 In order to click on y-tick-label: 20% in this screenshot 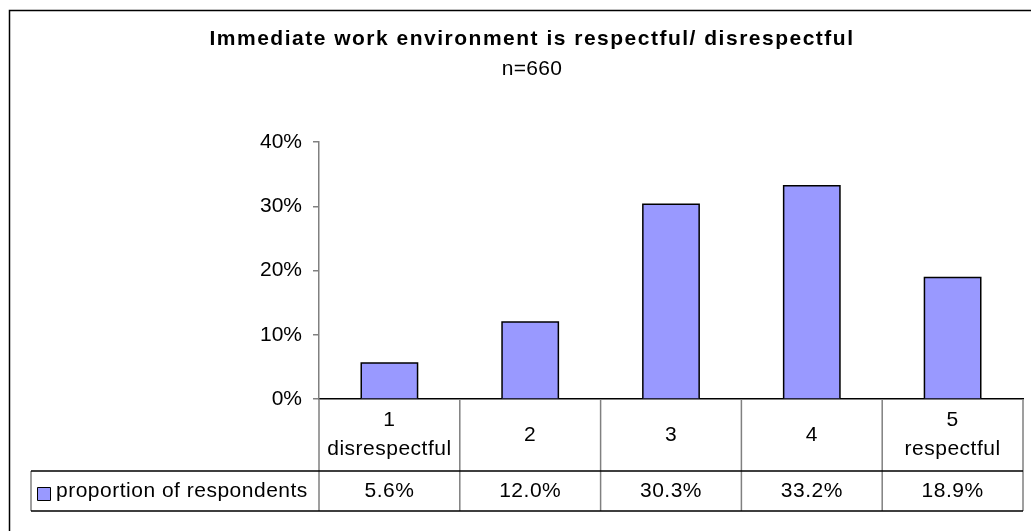, I will do `click(280, 269)`.